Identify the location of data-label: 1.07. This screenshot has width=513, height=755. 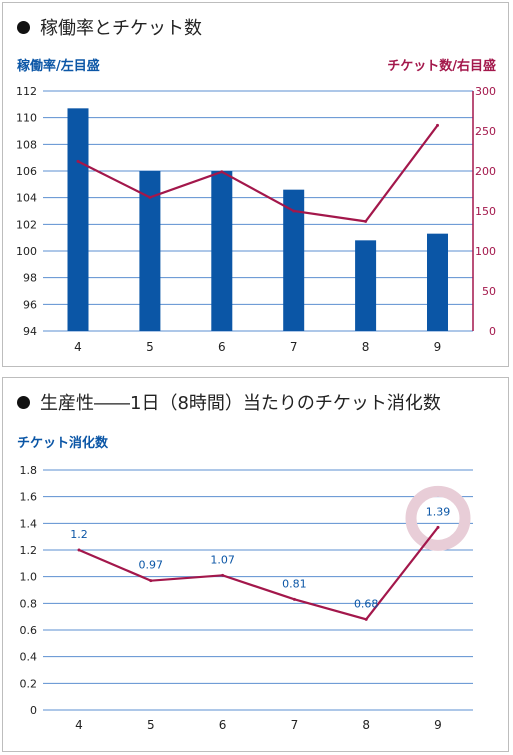
(222, 559).